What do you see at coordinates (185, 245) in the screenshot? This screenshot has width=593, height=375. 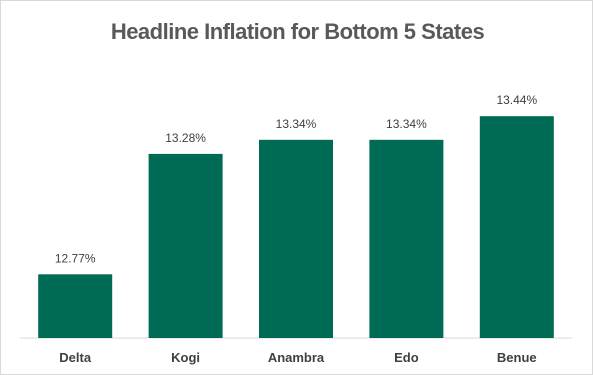 I see `bar-kogi` at bounding box center [185, 245].